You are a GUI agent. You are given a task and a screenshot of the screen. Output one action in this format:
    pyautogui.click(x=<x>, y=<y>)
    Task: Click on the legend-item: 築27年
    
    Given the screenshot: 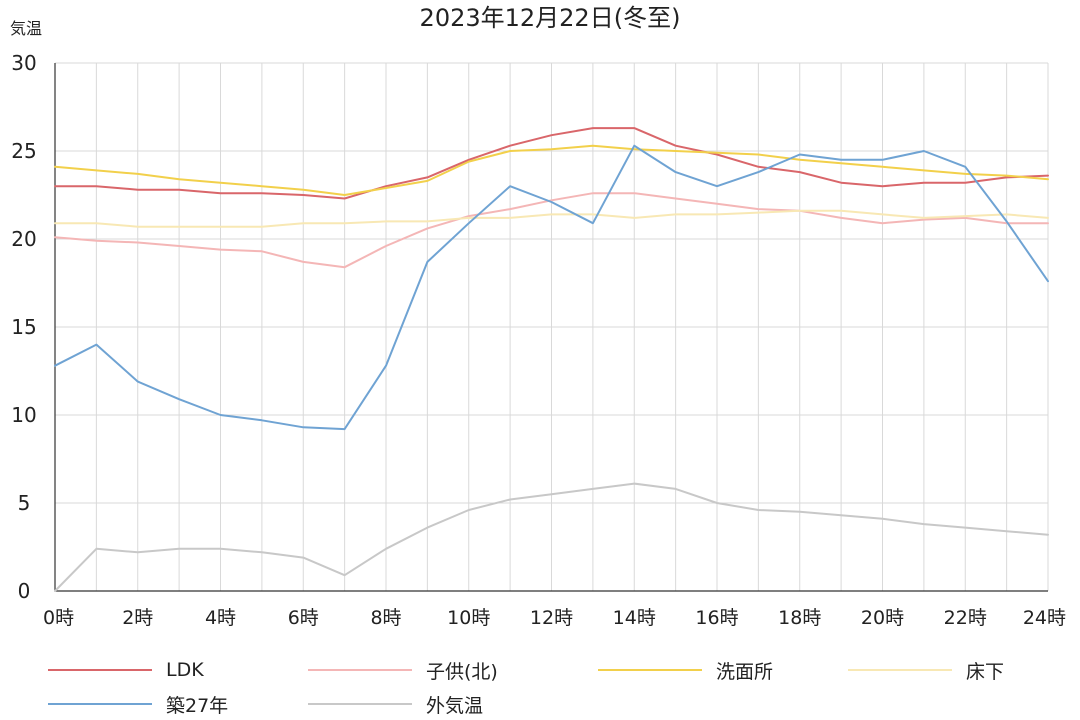 What is the action you would take?
    pyautogui.click(x=138, y=704)
    